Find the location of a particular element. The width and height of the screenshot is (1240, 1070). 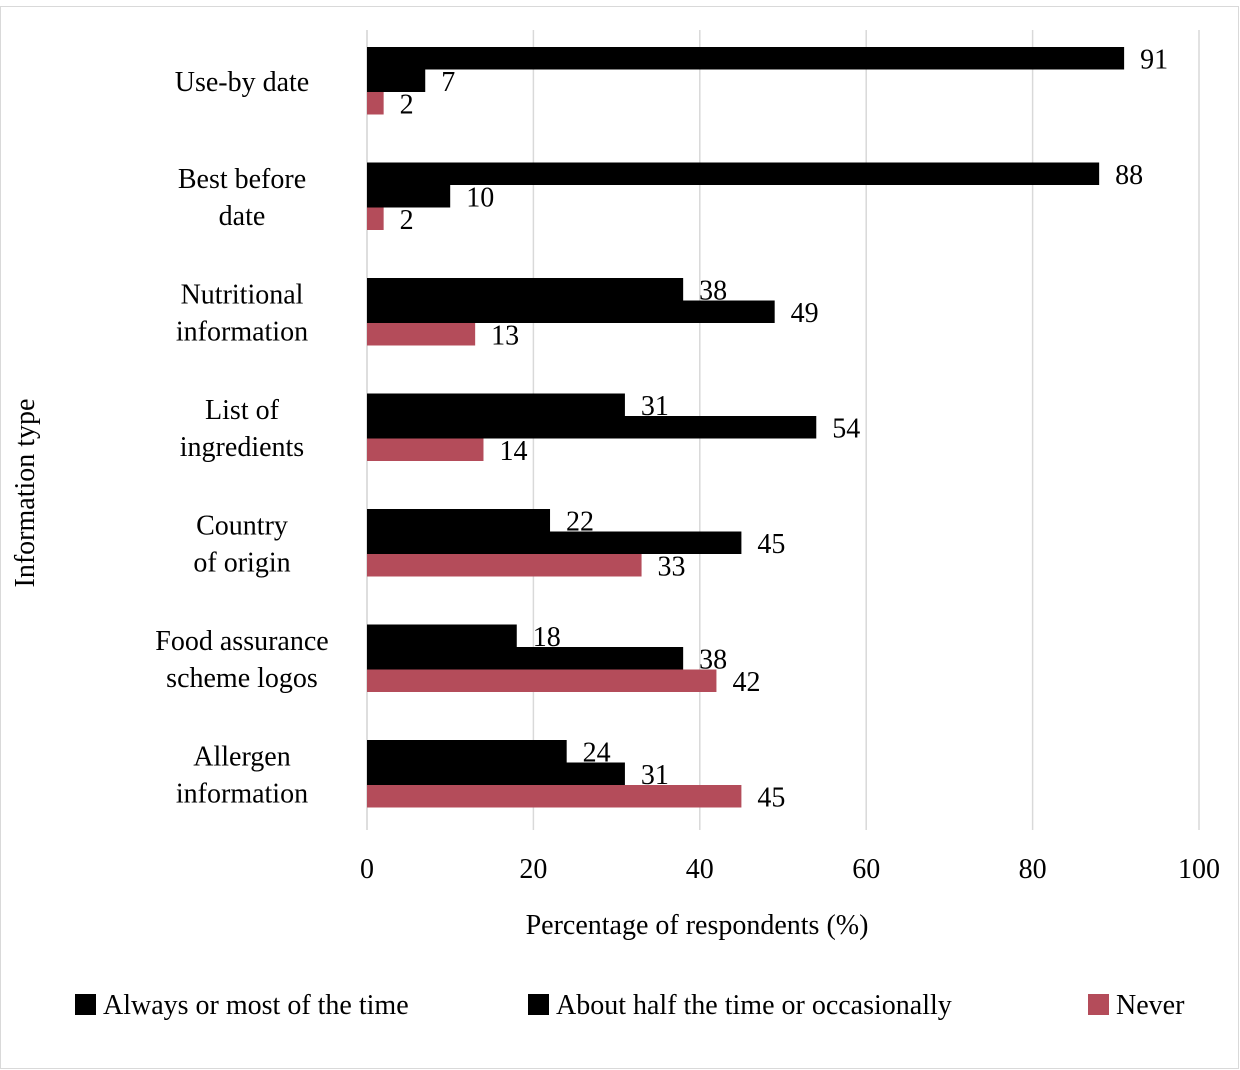

category-label: date is located at coordinates (242, 216).